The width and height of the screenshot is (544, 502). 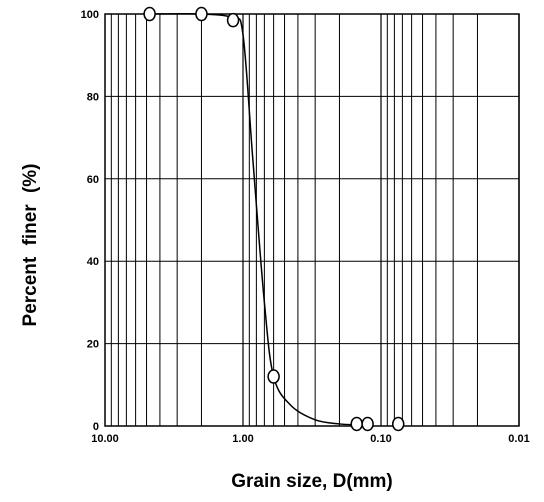 What do you see at coordinates (242, 439) in the screenshot?
I see `x-tick-label: 1.00` at bounding box center [242, 439].